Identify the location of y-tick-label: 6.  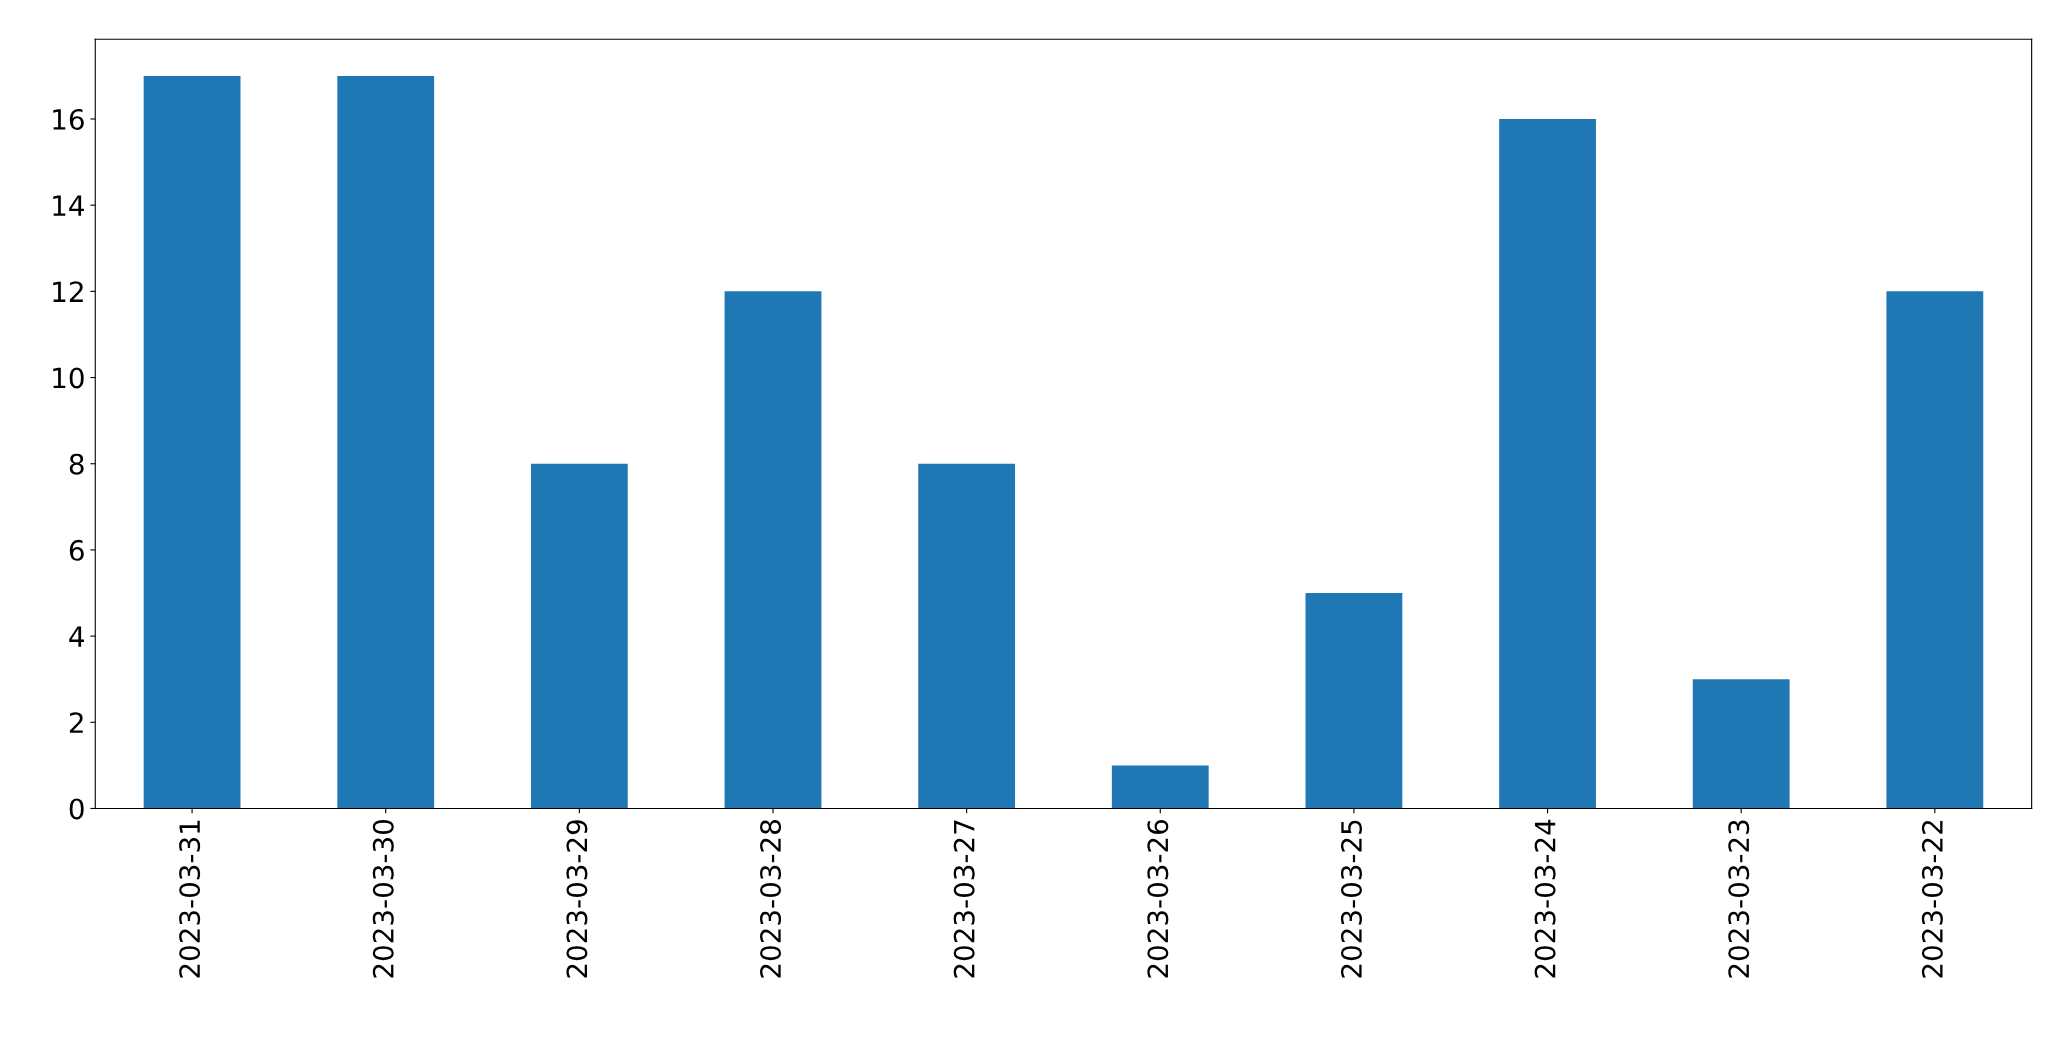
(76, 550).